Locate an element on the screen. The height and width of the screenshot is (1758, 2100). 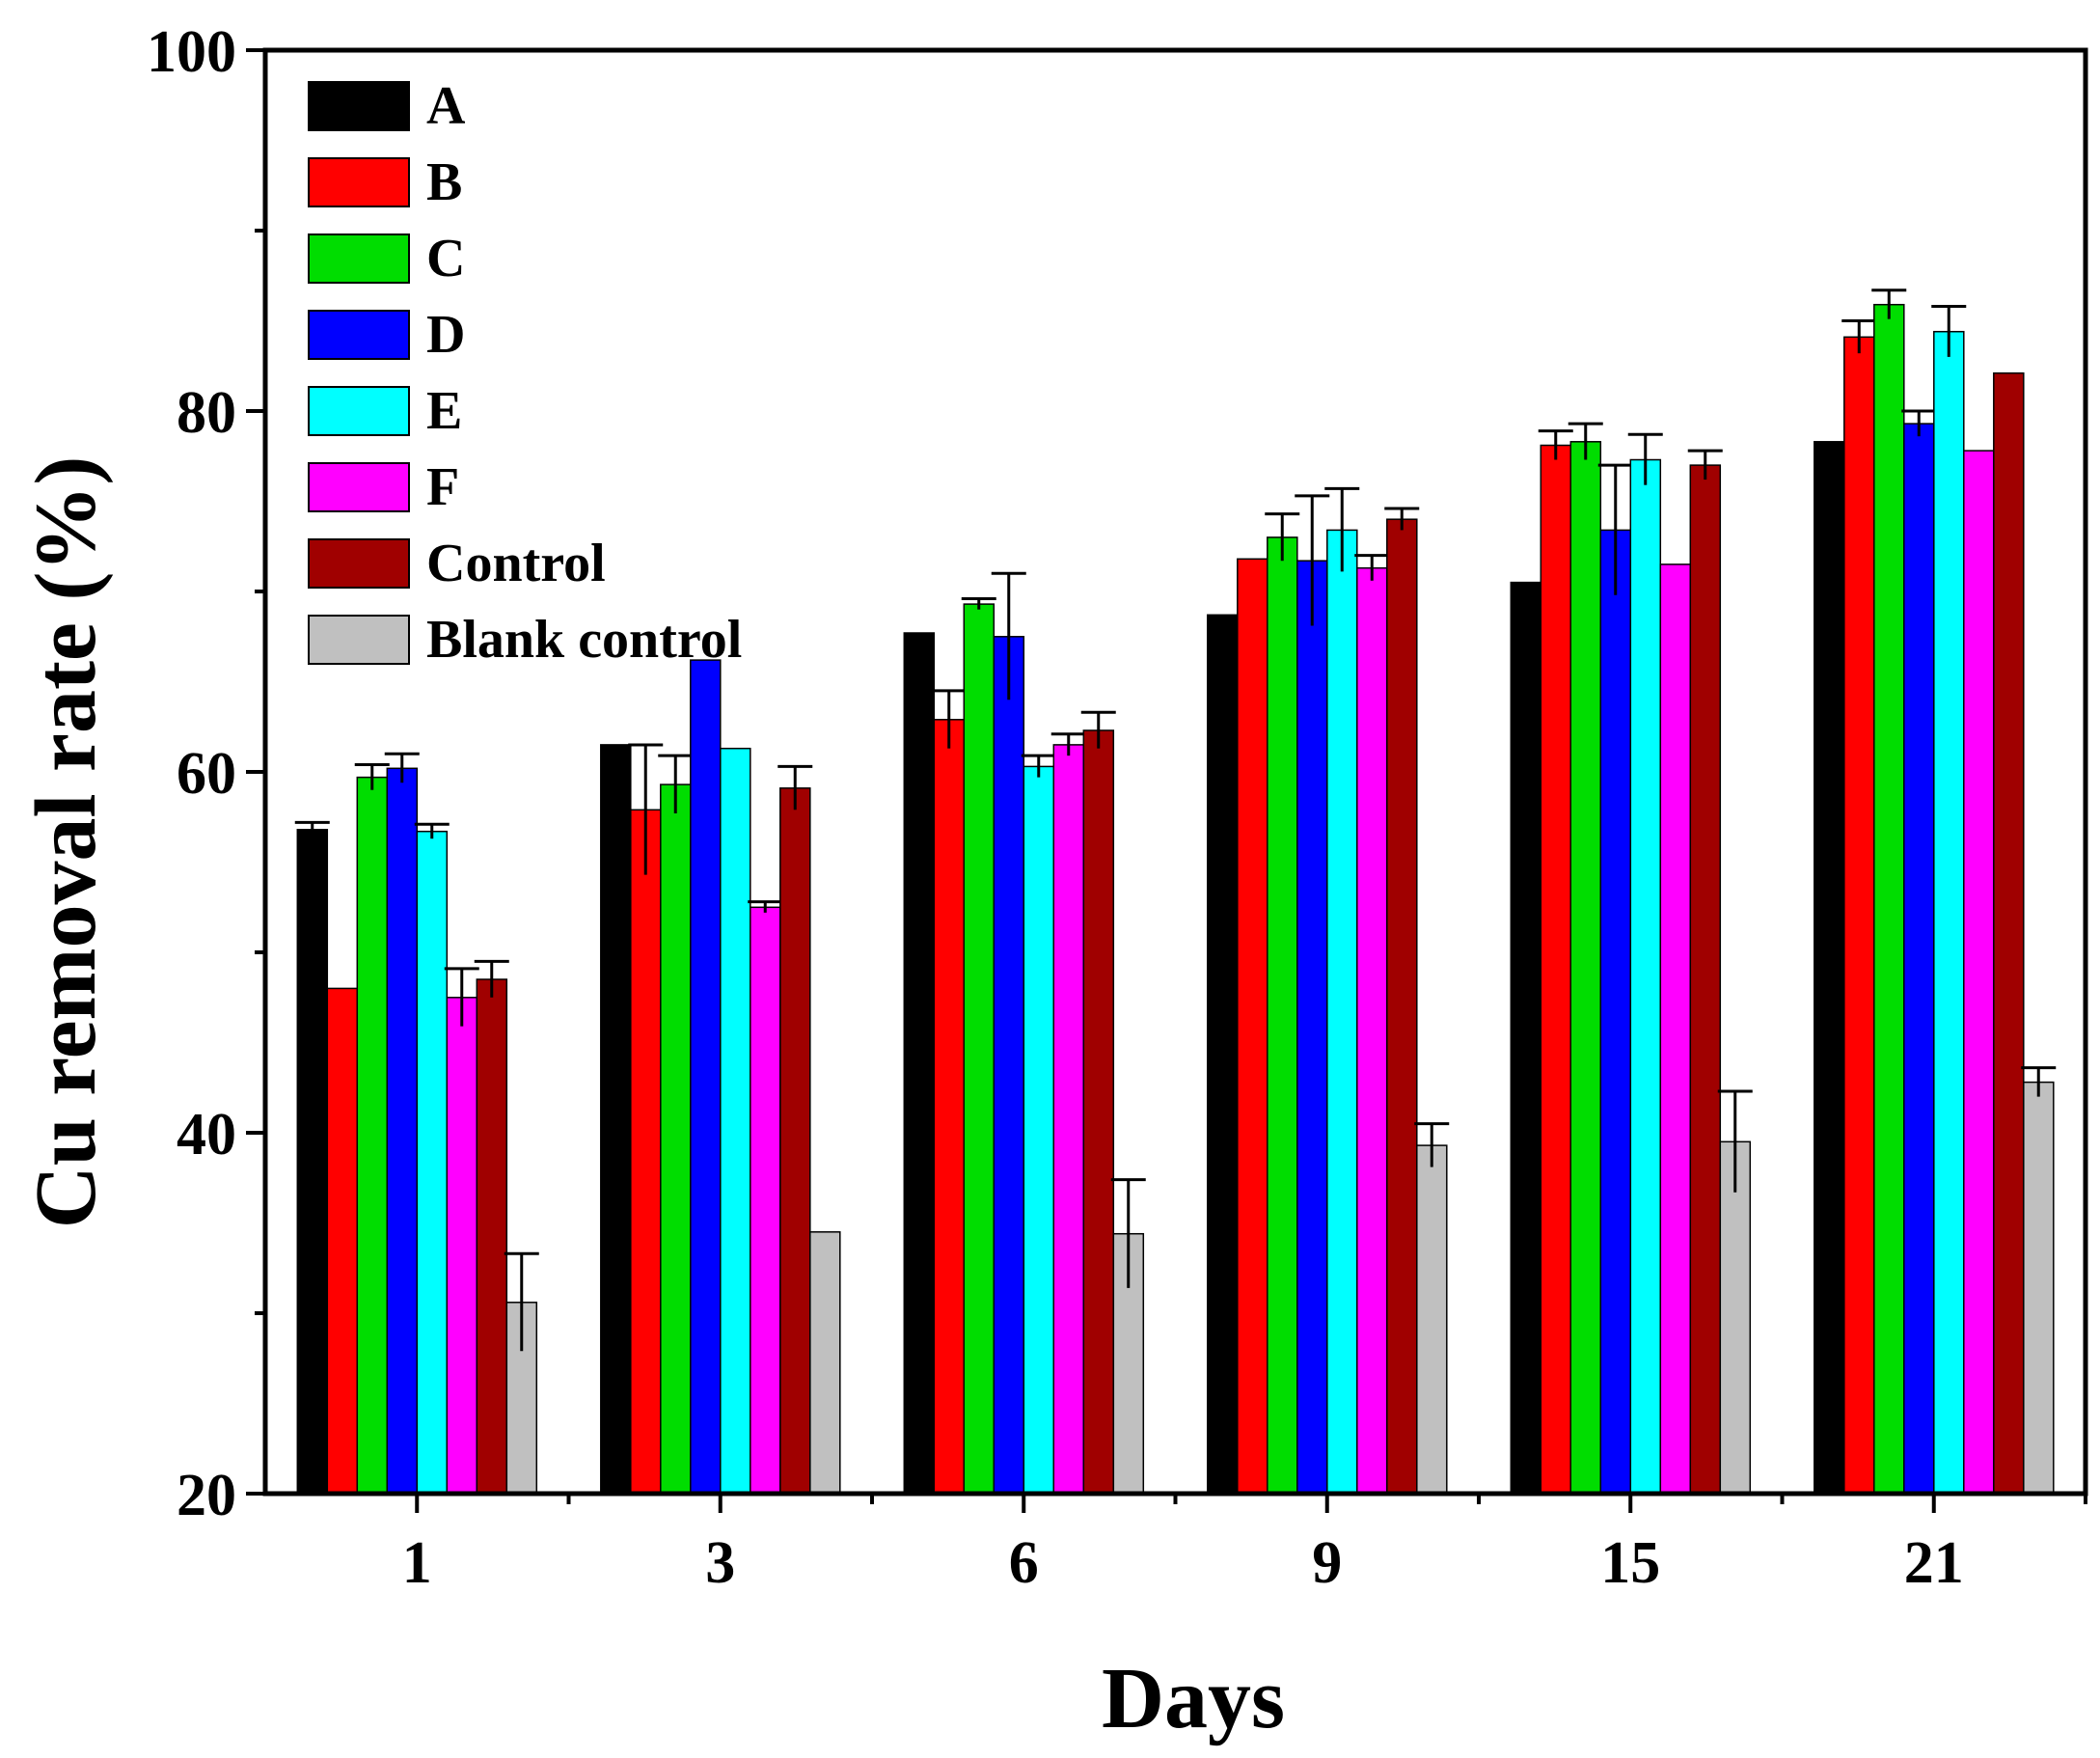
legend-label: F is located at coordinates (442, 487).